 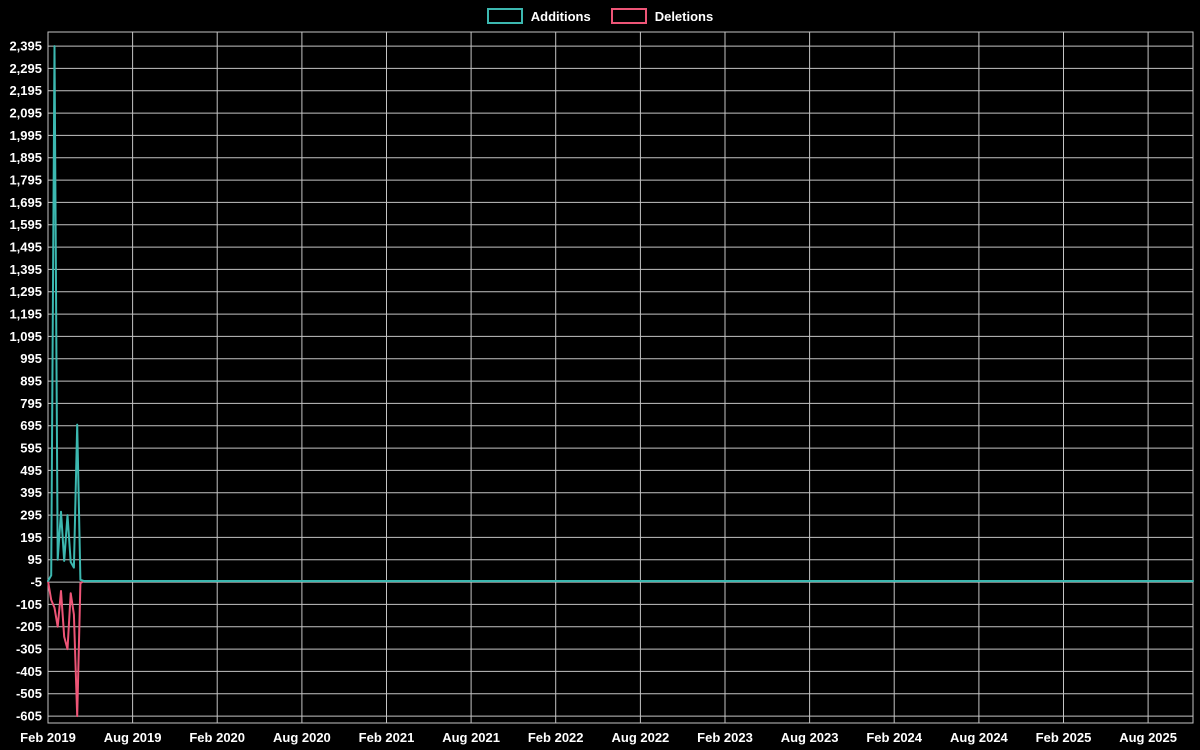 I want to click on x-tick-label: Aug 2022, so click(x=640, y=737).